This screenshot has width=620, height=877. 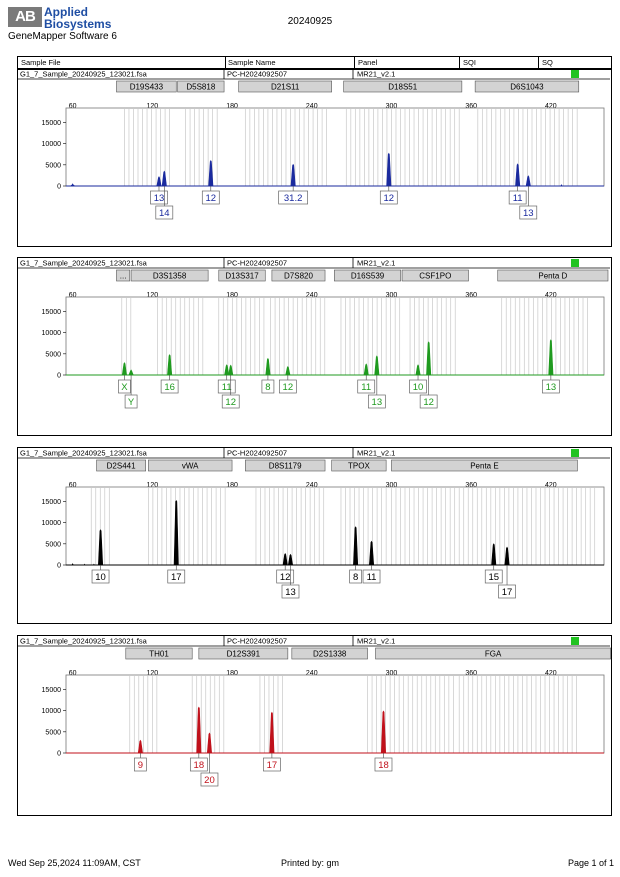 I want to click on locus-label: D3S1358, so click(x=170, y=276).